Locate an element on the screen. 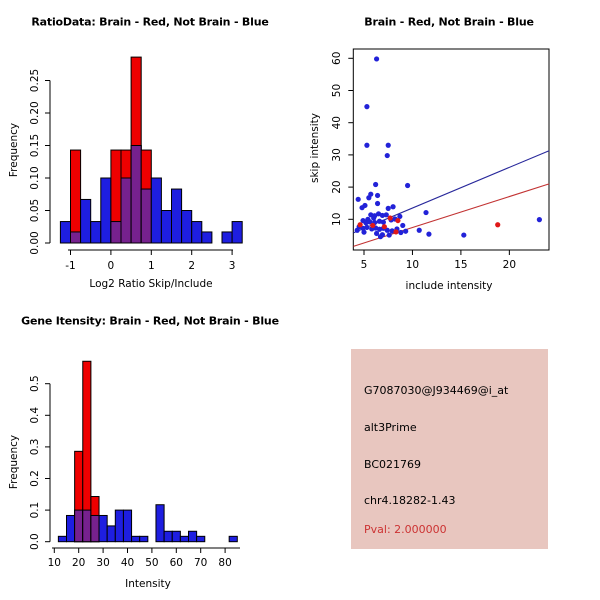 The width and height of the screenshot is (600, 600). ratio_hist-panel: 0.00 0.05 0.10 0.15 0.20 0.25 -1 0 1 2 3 is located at coordinates (136, 164).